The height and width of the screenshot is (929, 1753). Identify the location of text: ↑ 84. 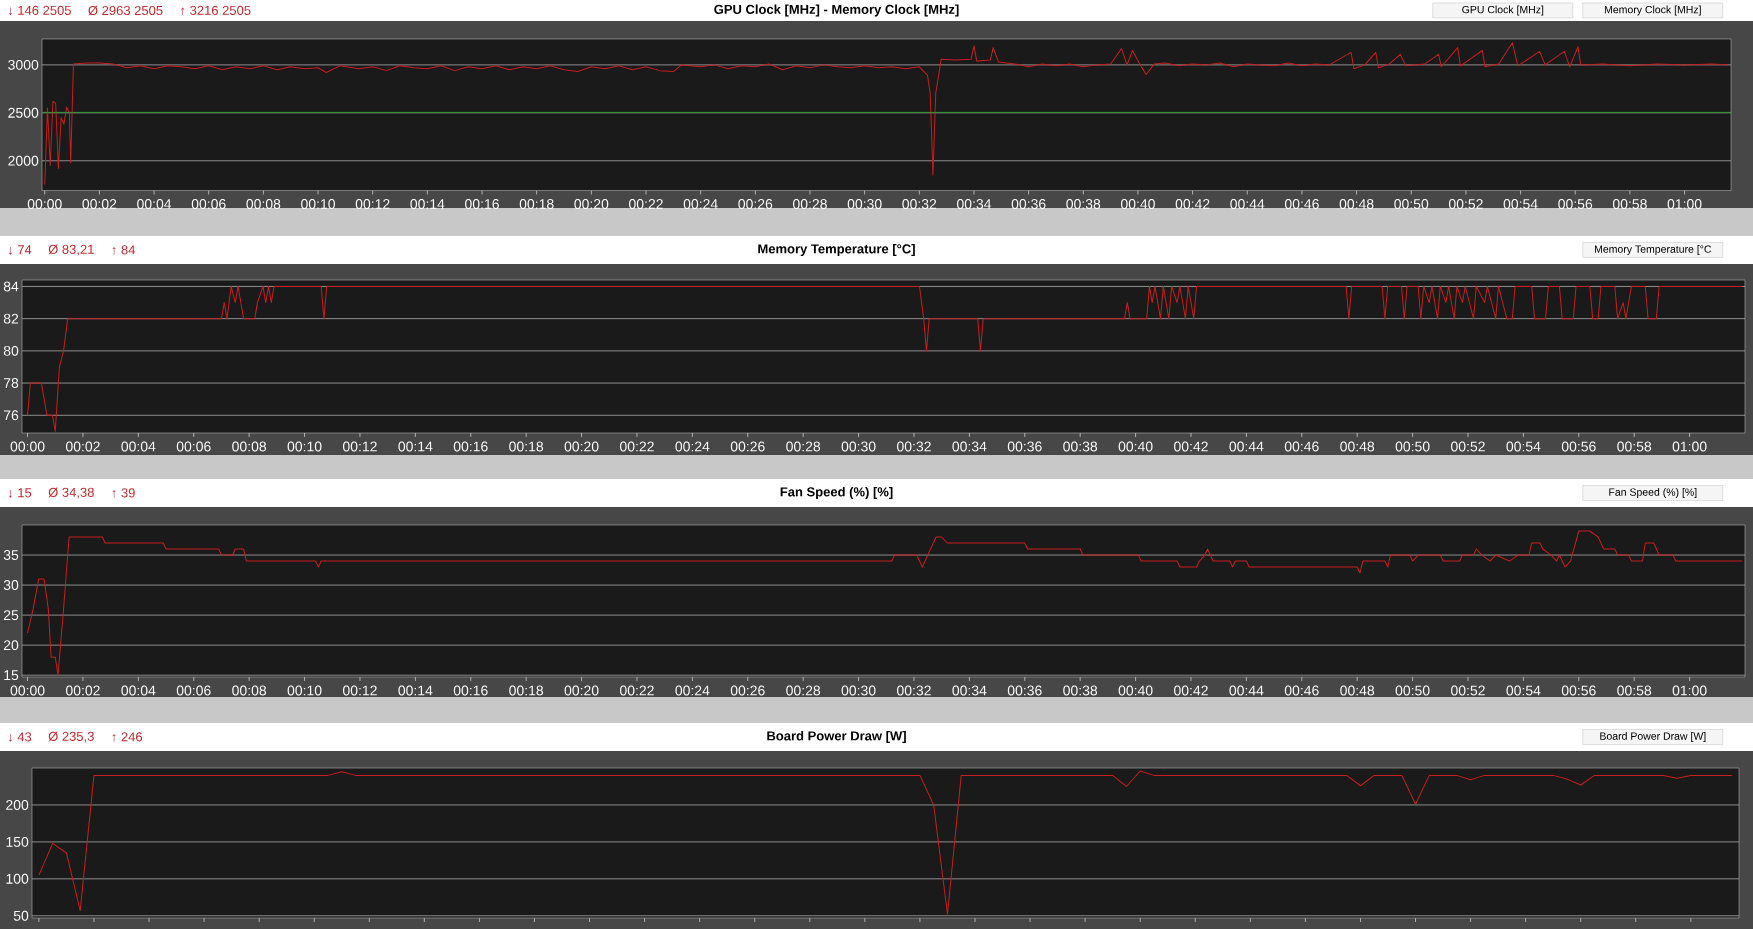
(124, 250).